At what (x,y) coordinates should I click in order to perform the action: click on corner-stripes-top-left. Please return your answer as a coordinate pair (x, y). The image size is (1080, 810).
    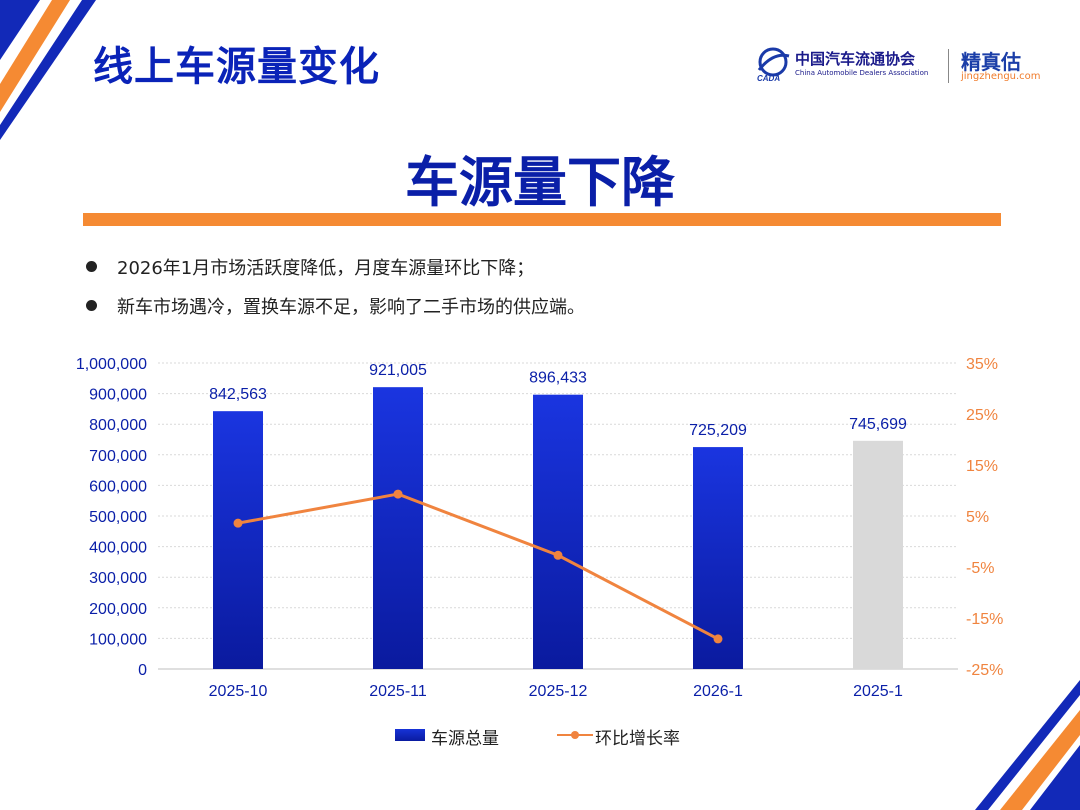
    Looking at the image, I should click on (48, 70).